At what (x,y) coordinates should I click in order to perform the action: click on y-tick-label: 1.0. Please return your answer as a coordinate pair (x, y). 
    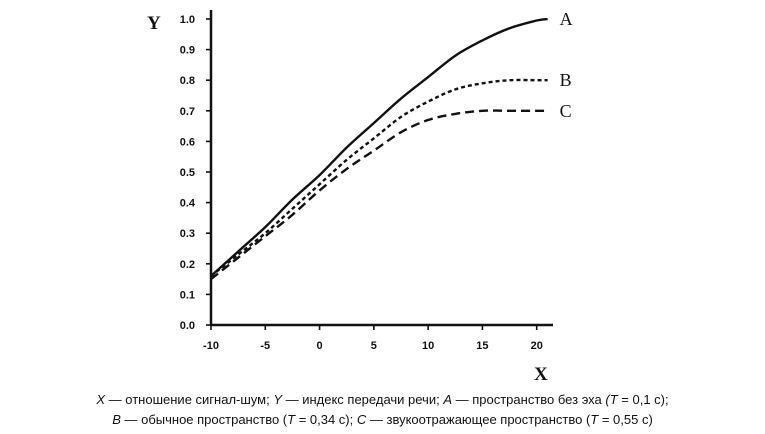
    Looking at the image, I should click on (187, 20).